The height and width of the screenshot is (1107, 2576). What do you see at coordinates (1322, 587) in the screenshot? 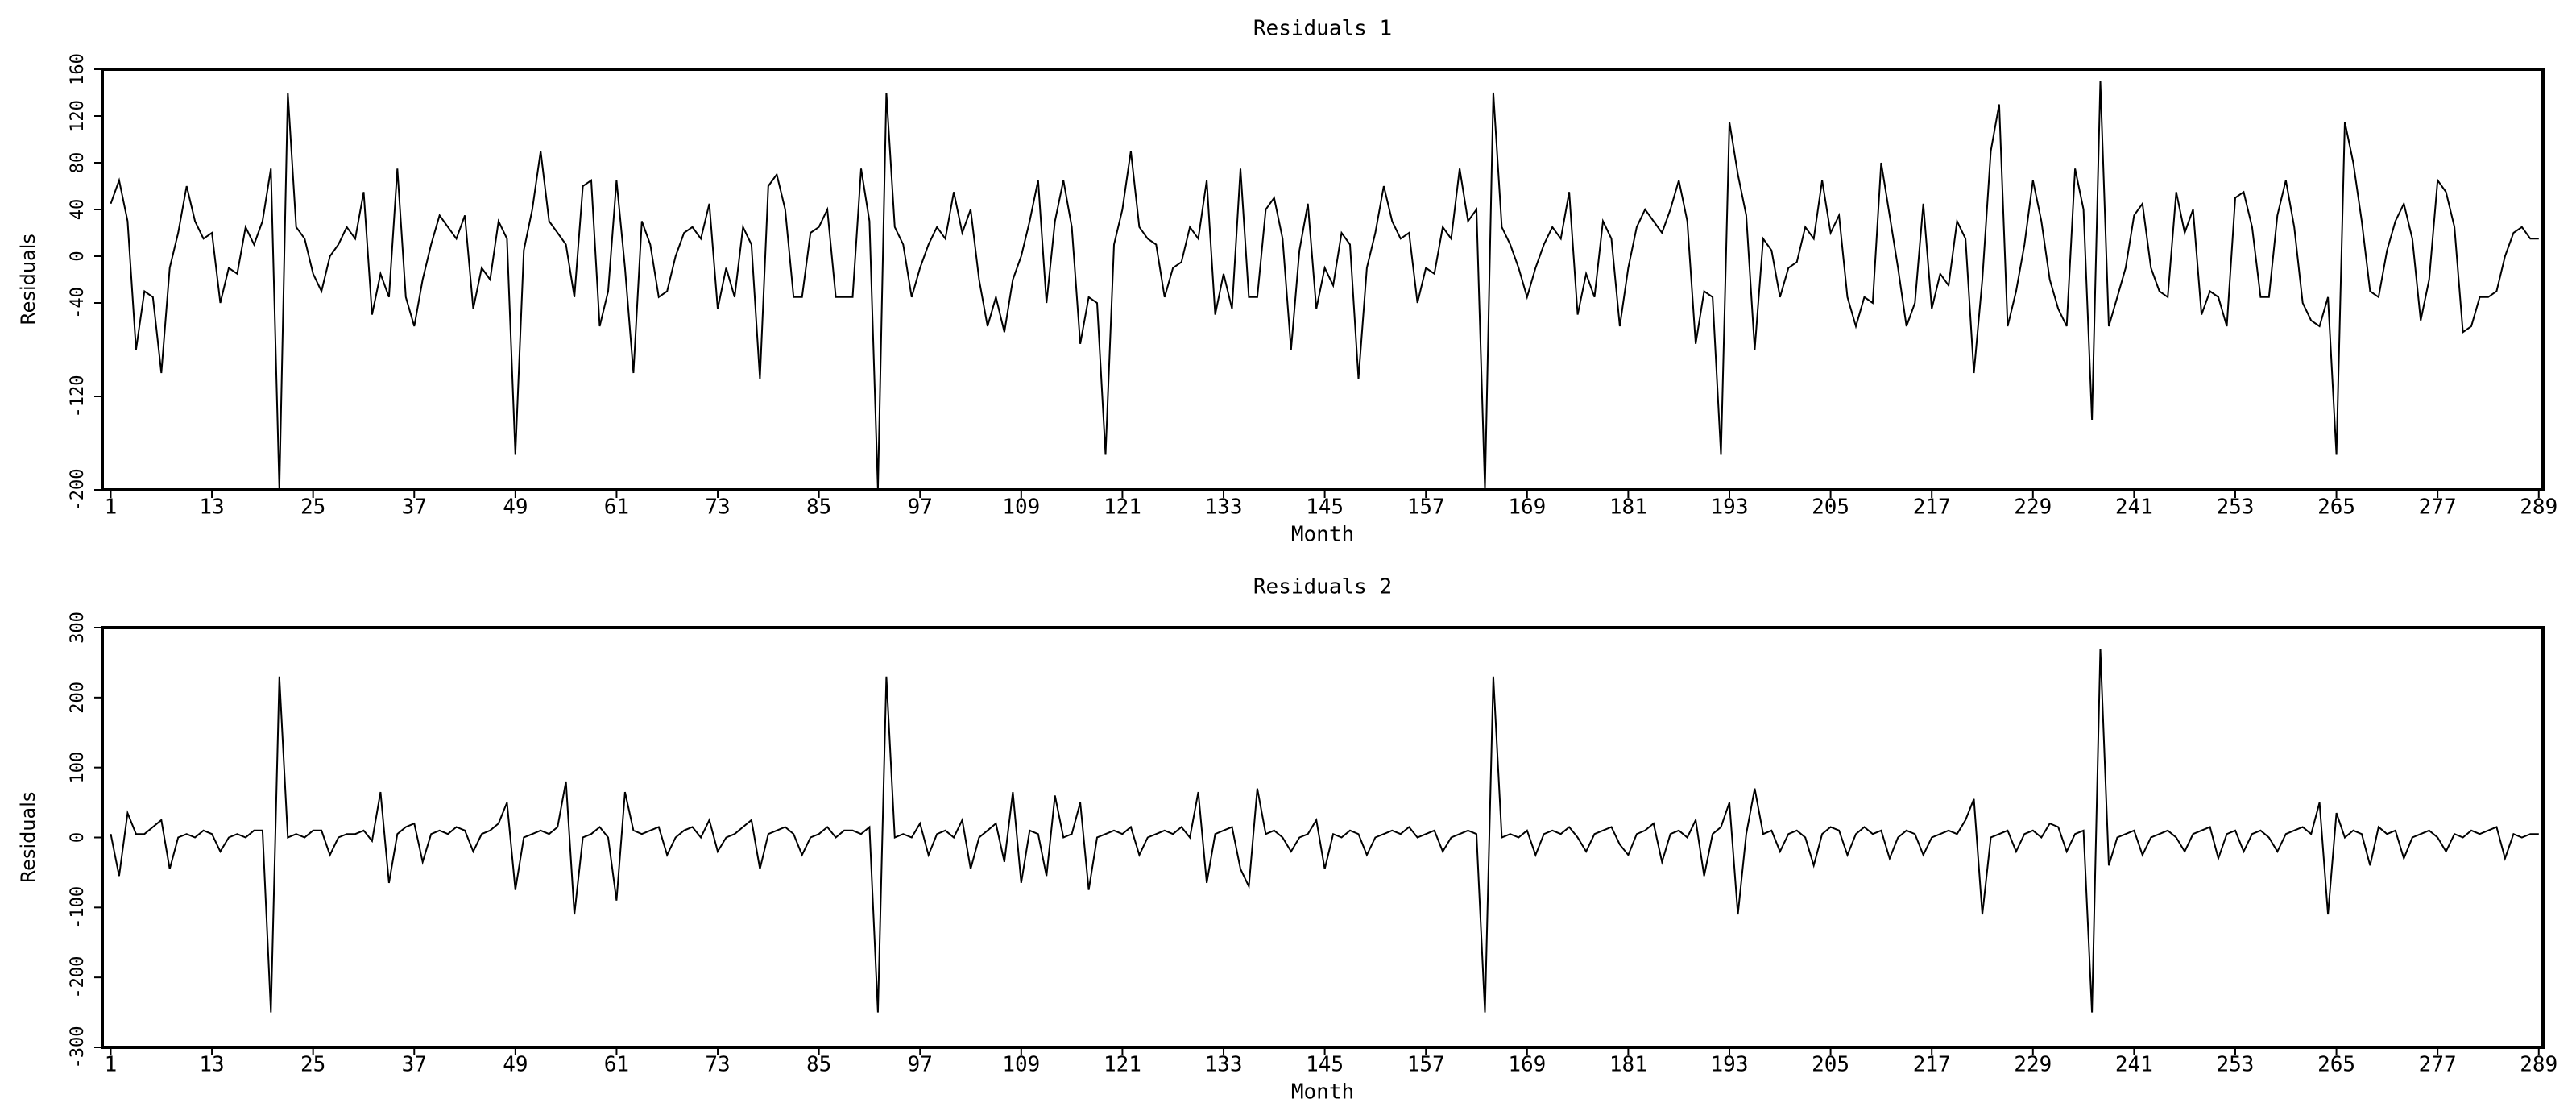
I see `chart-title: Residuals 2` at bounding box center [1322, 587].